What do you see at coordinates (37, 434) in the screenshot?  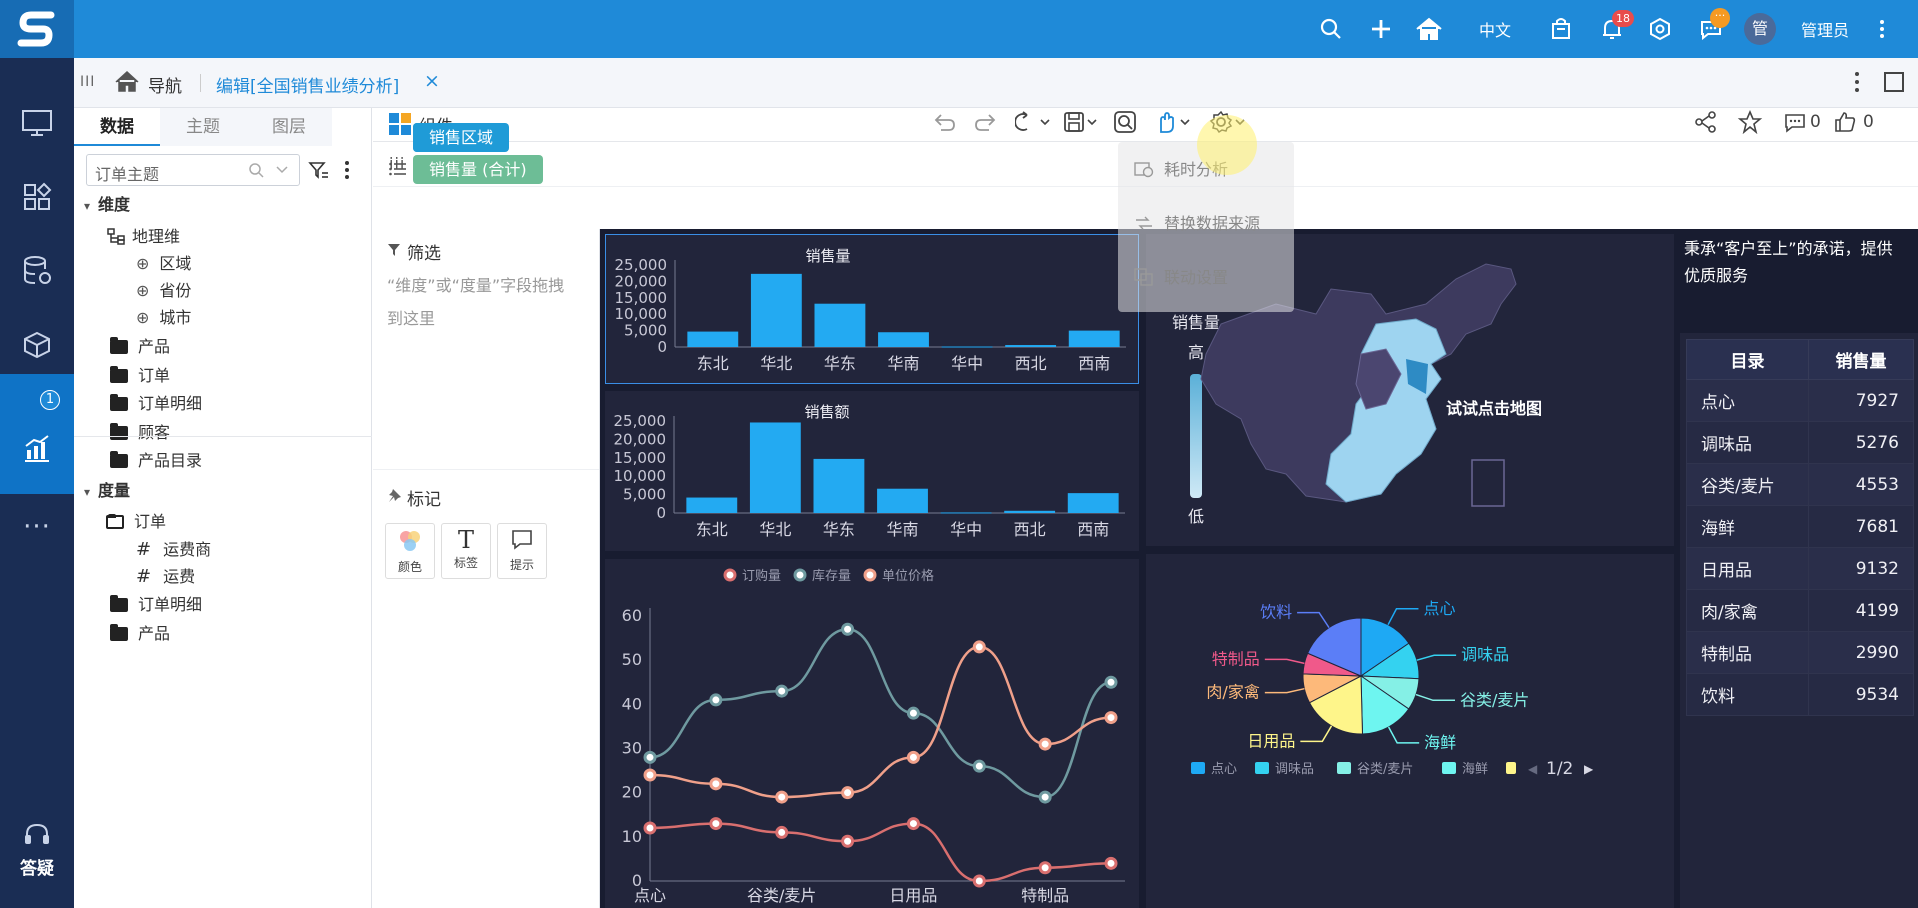 I see `sidebar-item-report: 1` at bounding box center [37, 434].